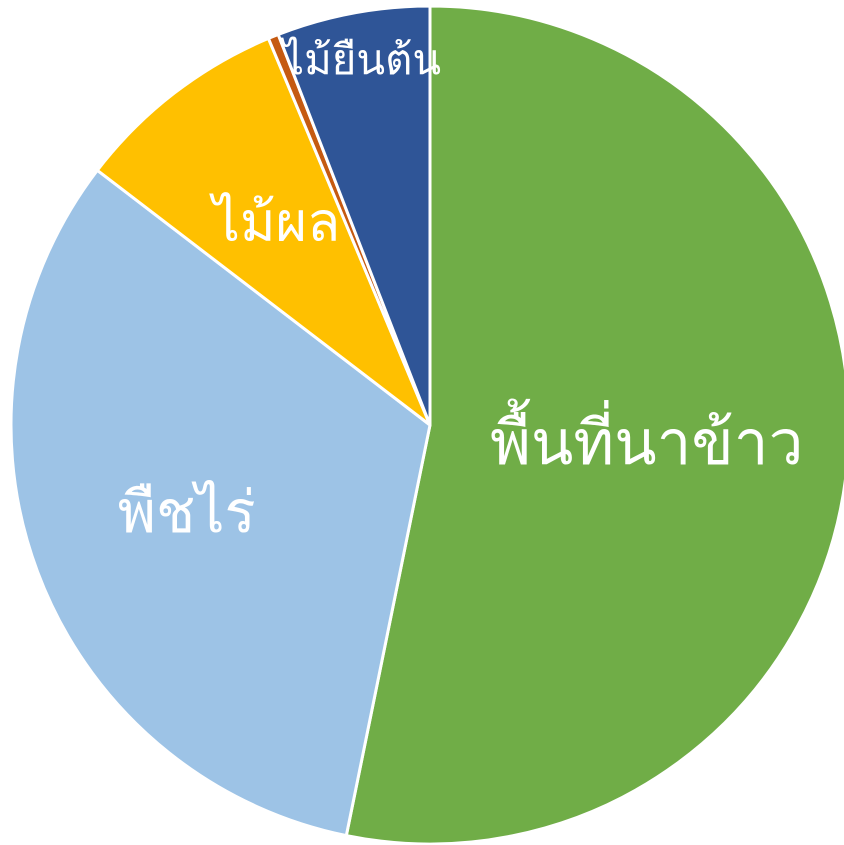  I want to click on slice-label: ไม้ผล, so click(275, 222).